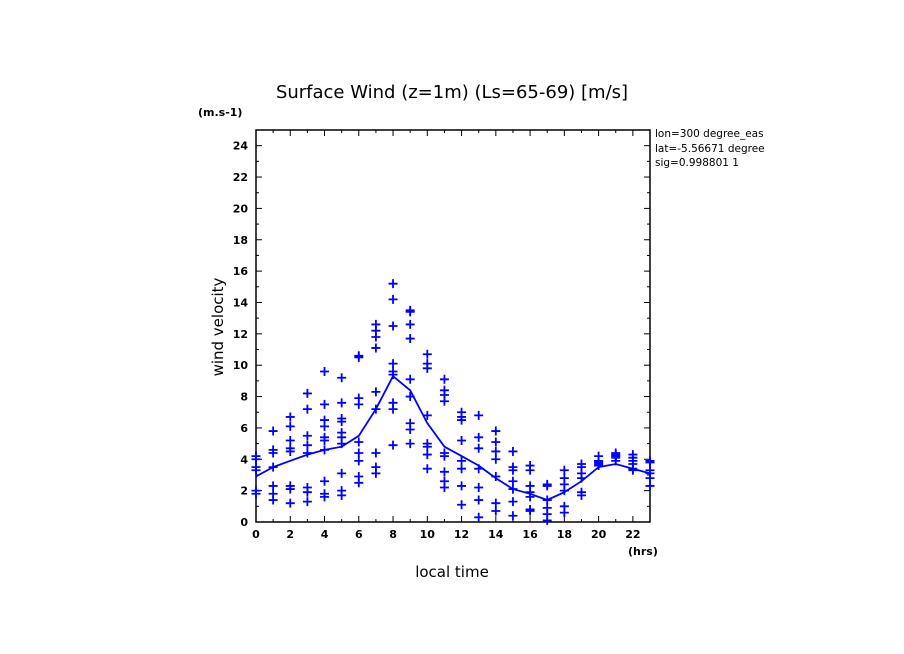  What do you see at coordinates (452, 572) in the screenshot?
I see `x-axis-label: local time` at bounding box center [452, 572].